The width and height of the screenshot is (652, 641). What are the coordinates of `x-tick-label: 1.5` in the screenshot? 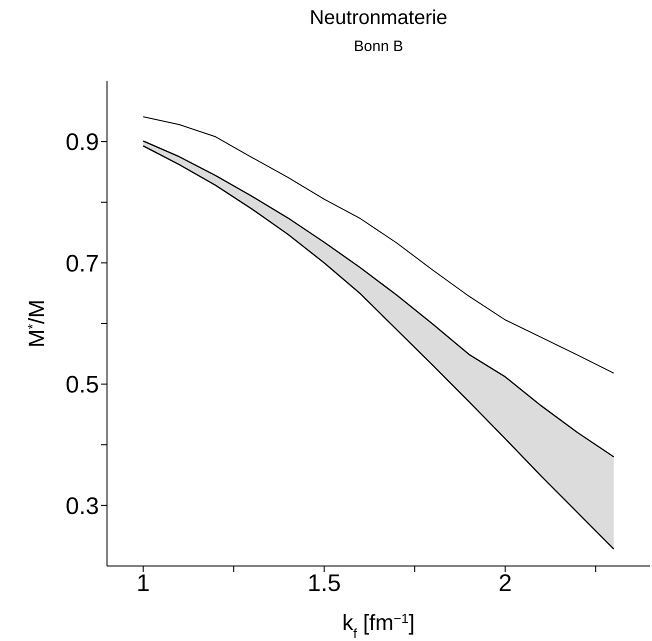 It's located at (324, 584).